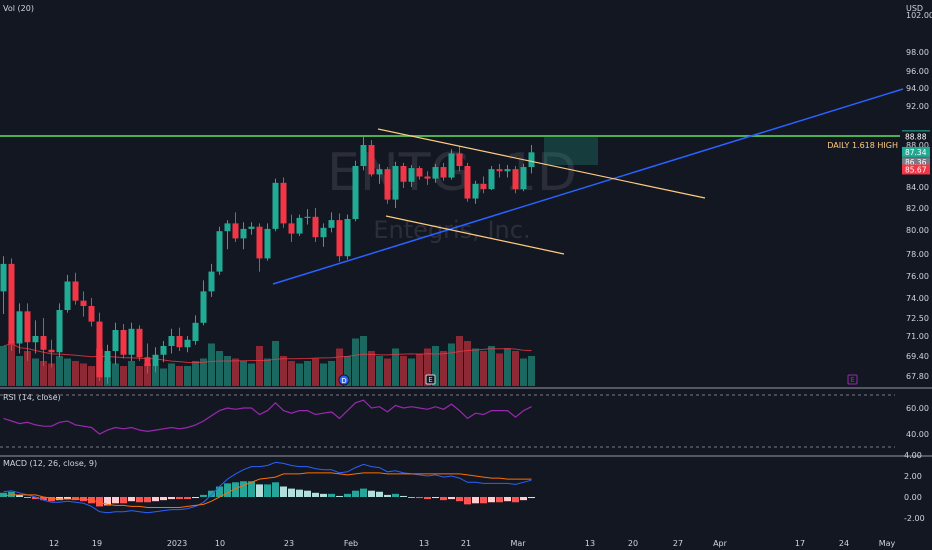  Describe the element at coordinates (917, 187) in the screenshot. I see `price-tick-label: 84.00` at that location.